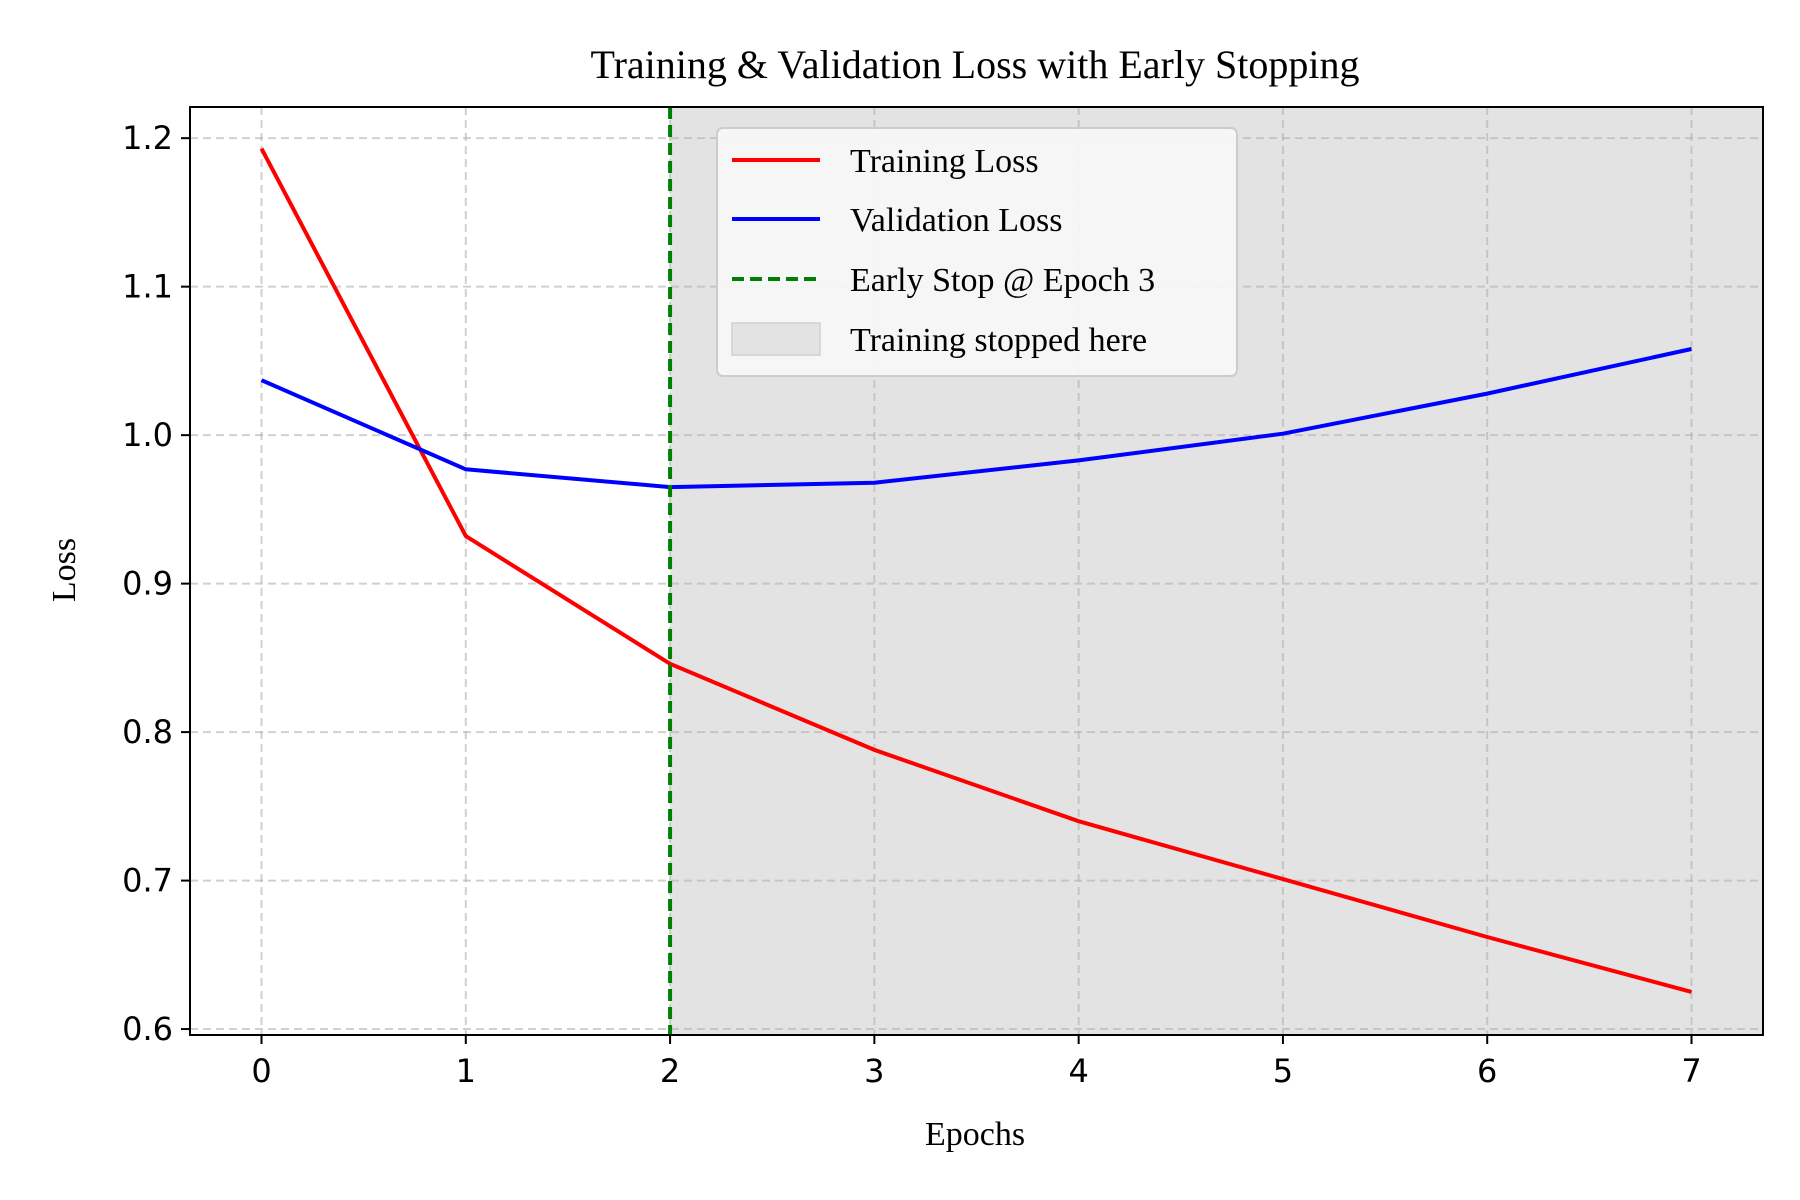  I want to click on x-tick-label: 6, so click(1487, 1071).